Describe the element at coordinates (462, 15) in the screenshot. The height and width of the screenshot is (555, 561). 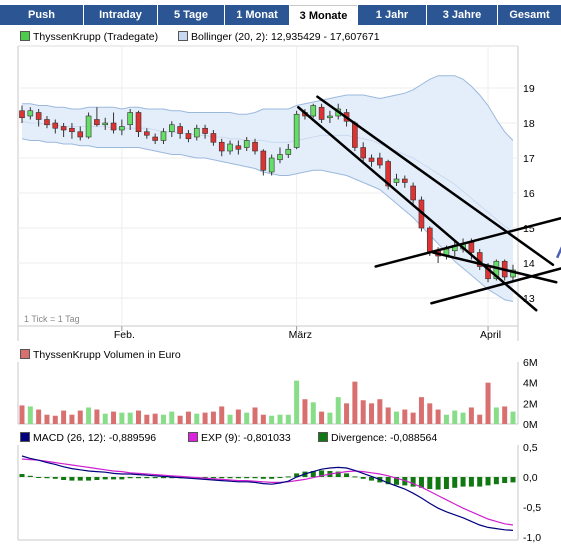
I see `tab-3-jahre: 3 Jahre` at that location.